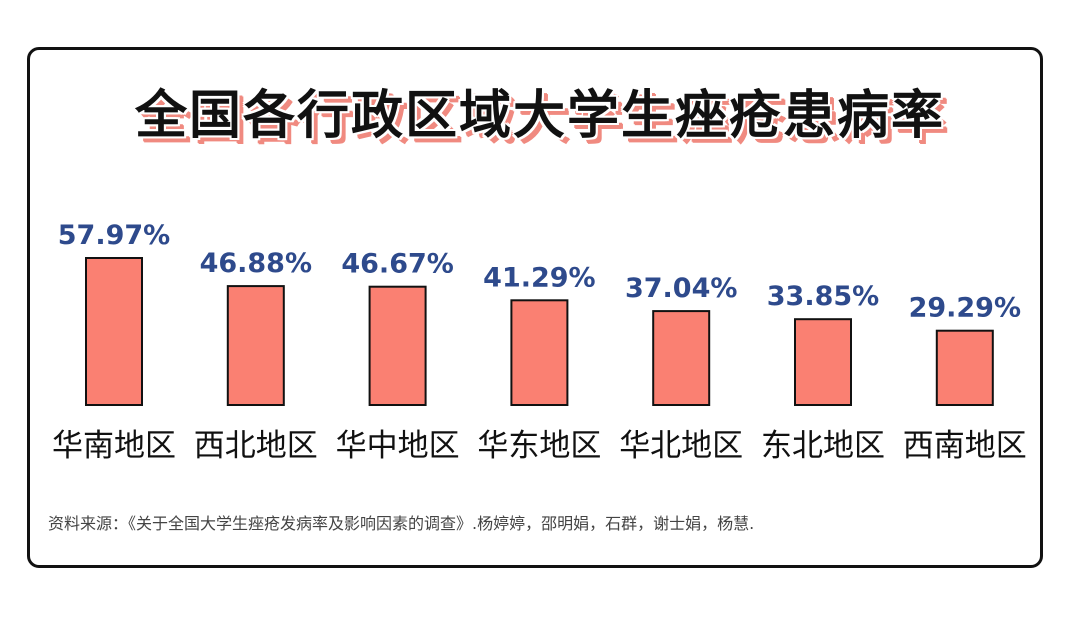  What do you see at coordinates (398, 446) in the screenshot?
I see `category-label-3: 华中地区` at bounding box center [398, 446].